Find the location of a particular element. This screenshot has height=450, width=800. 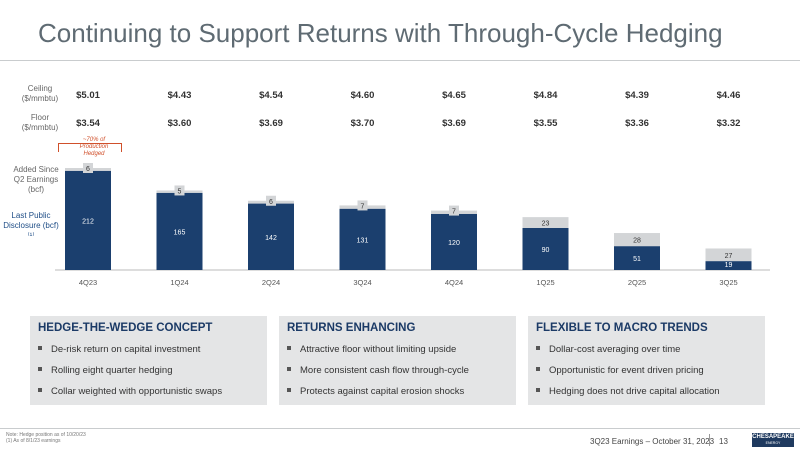

label-last-public: 142 is located at coordinates (271, 238).